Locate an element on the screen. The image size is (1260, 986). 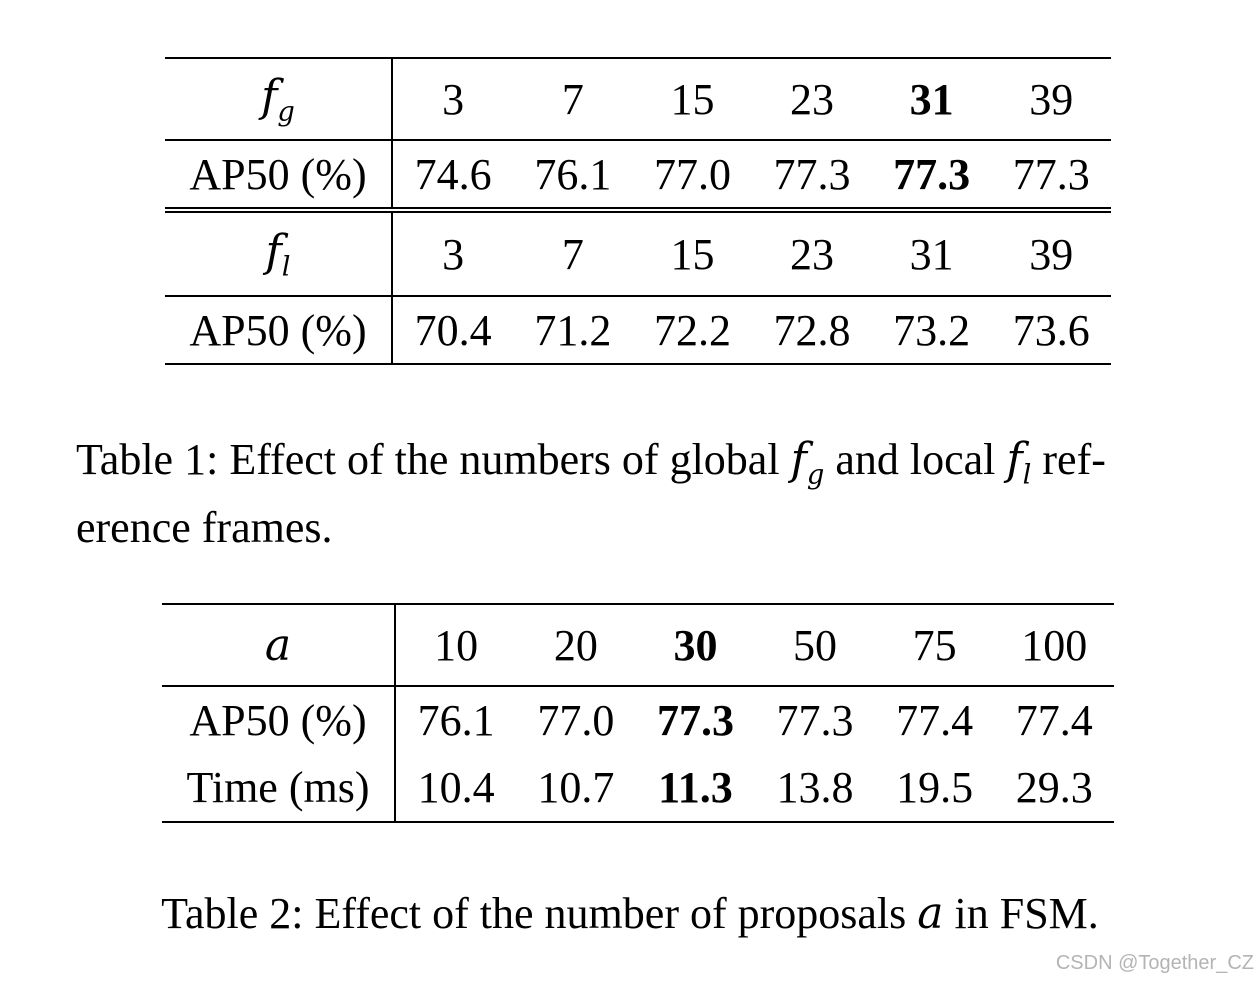
caption-global-symbol: fg is located at coordinates (807, 462).